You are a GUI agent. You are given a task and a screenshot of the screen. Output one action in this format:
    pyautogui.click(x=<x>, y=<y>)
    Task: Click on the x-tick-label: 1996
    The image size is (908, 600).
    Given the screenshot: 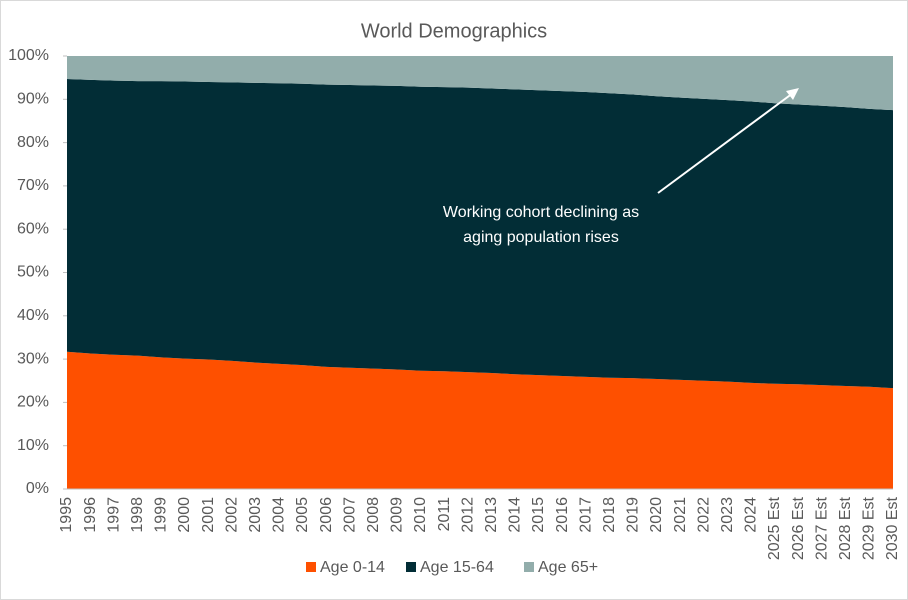 What is the action you would take?
    pyautogui.click(x=90, y=515)
    